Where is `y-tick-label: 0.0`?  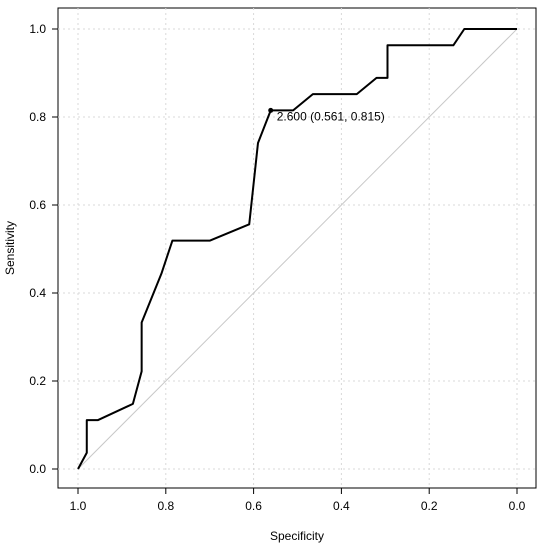
y-tick-label: 0.0 is located at coordinates (37, 469).